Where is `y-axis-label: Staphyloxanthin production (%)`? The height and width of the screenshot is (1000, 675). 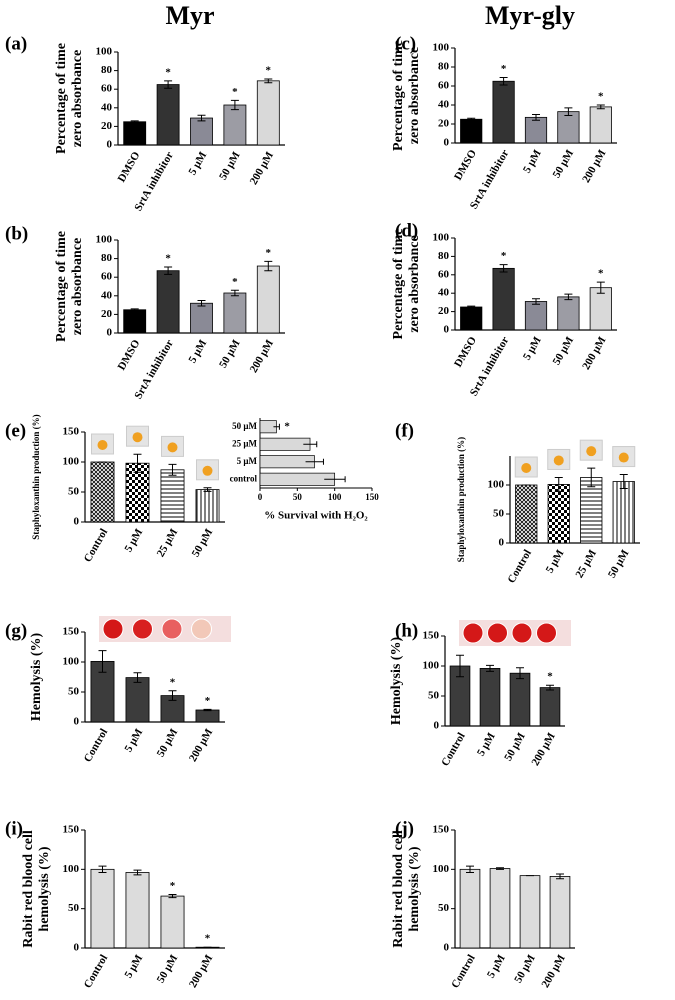
y-axis-label: Staphyloxanthin production (%) is located at coordinates (36, 476).